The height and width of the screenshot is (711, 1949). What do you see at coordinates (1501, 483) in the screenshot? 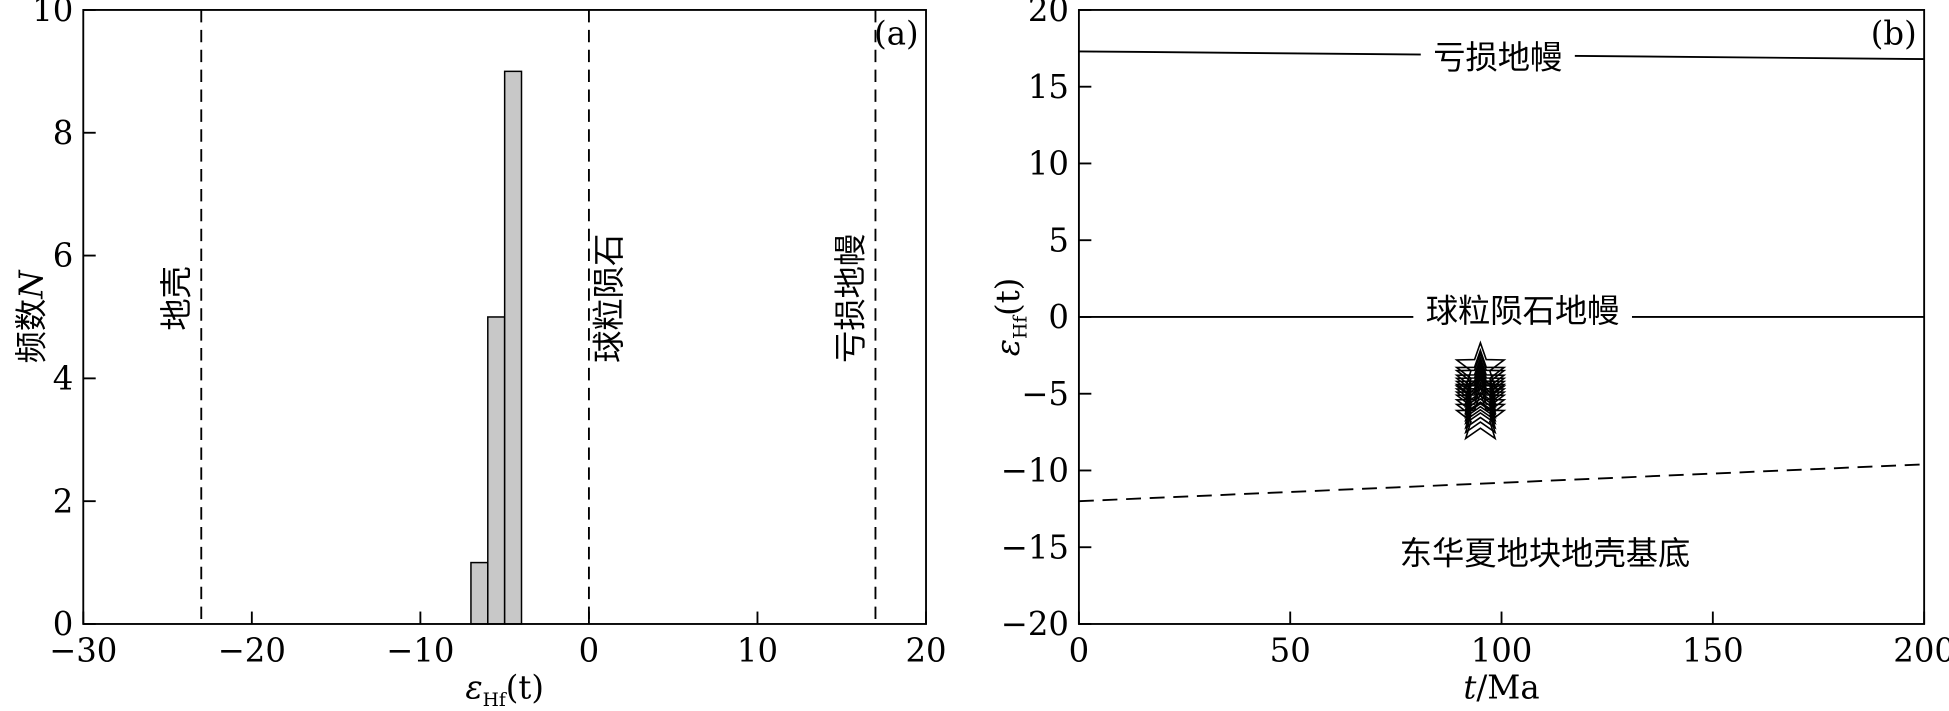
I see `reference-curve` at bounding box center [1501, 483].